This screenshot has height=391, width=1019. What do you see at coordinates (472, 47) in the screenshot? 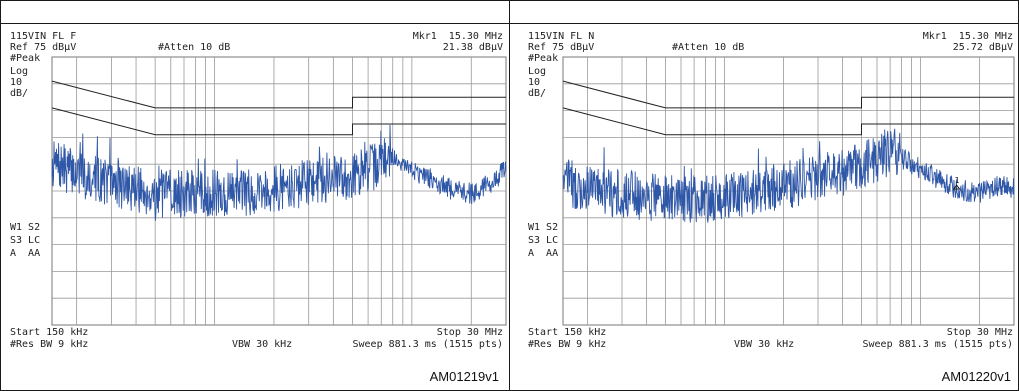
I see `marker-level: 21.38 dBµV` at bounding box center [472, 47].